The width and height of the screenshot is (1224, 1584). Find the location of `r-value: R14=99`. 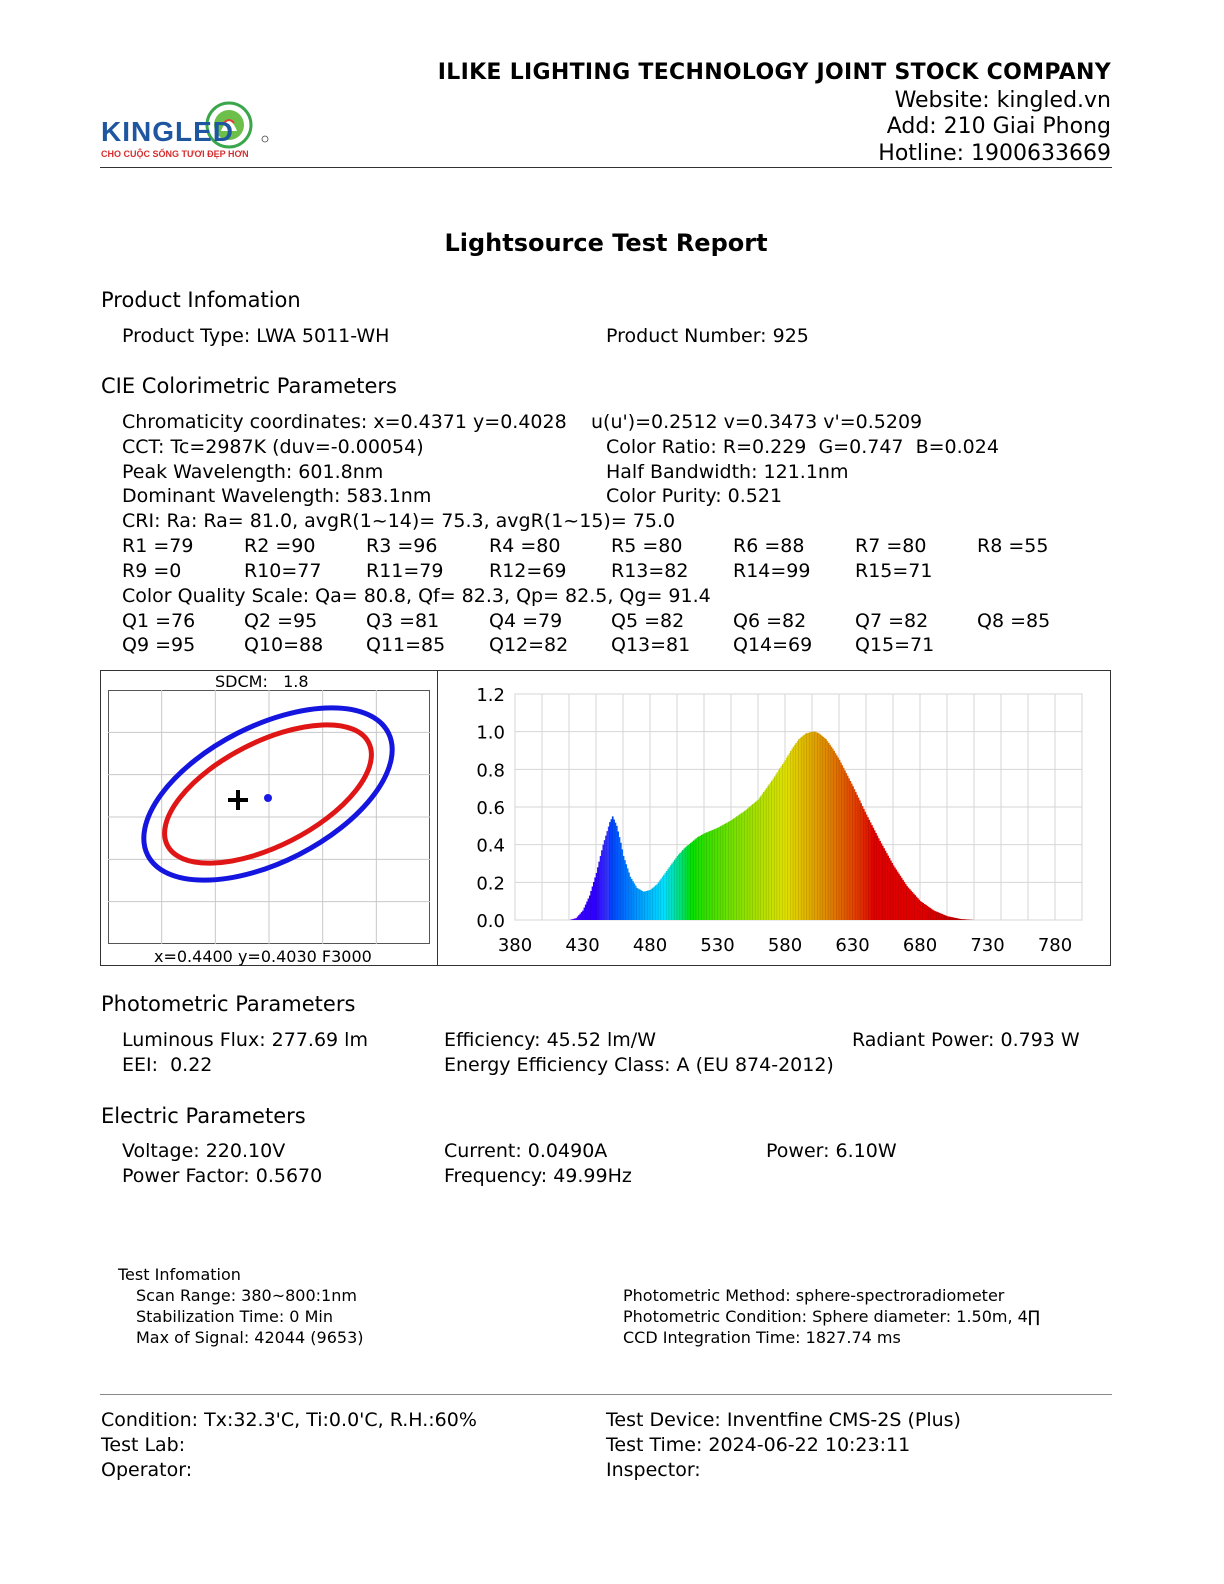

r-value: R14=99 is located at coordinates (772, 571).